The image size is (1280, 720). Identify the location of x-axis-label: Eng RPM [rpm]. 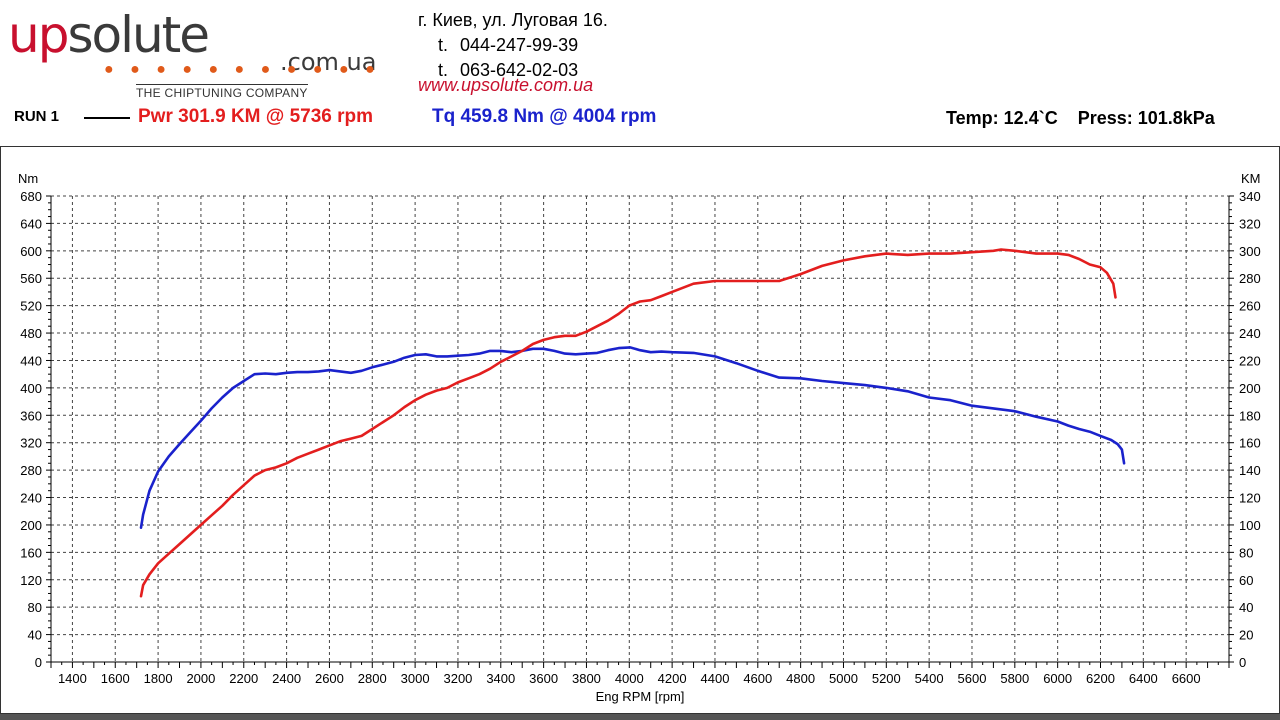
(640, 696).